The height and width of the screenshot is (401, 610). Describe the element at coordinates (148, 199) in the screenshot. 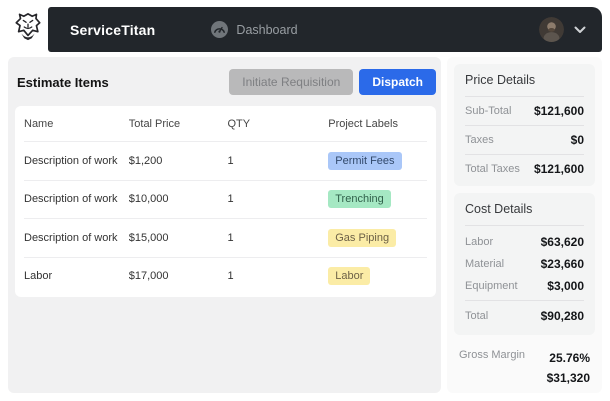

I see `item-total-price: $10,000` at that location.